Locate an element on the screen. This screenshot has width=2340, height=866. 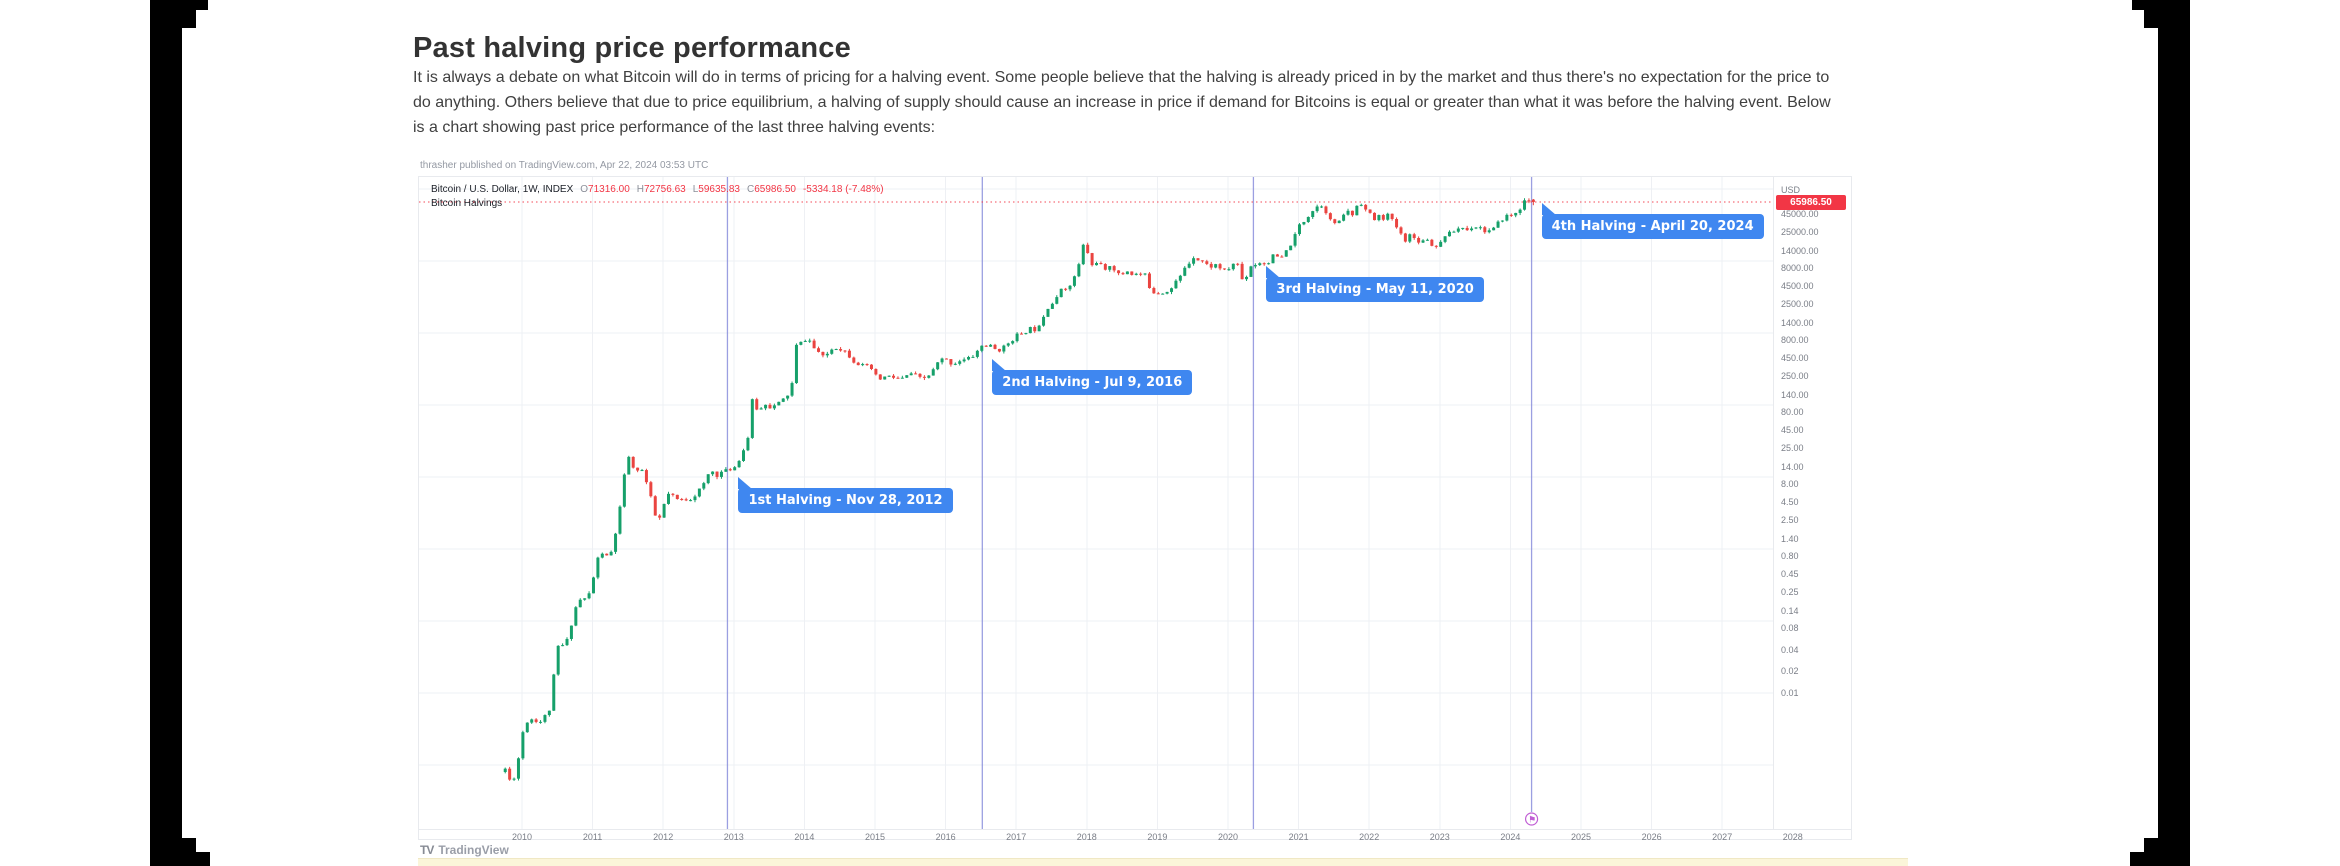
price-tick-label: 0.08 is located at coordinates (1790, 628).